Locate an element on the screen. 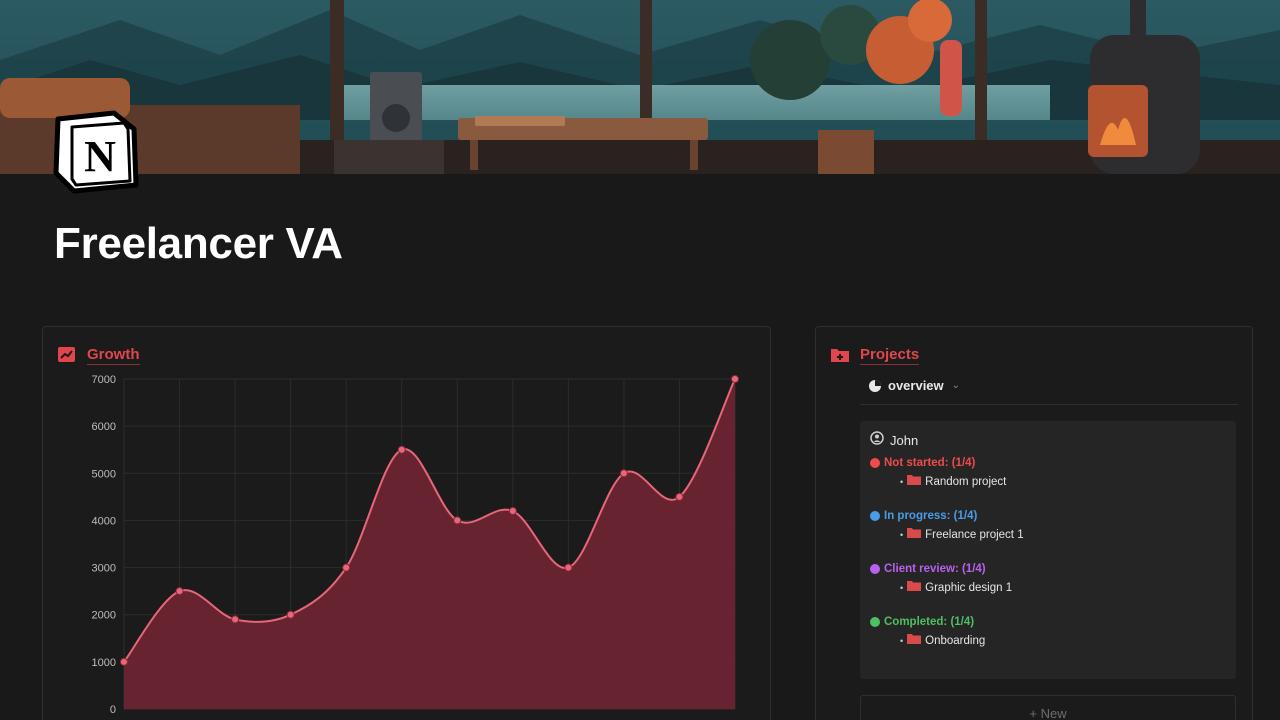 This screenshot has width=1280, height=720. y-tick-label: 1000 is located at coordinates (104, 663).